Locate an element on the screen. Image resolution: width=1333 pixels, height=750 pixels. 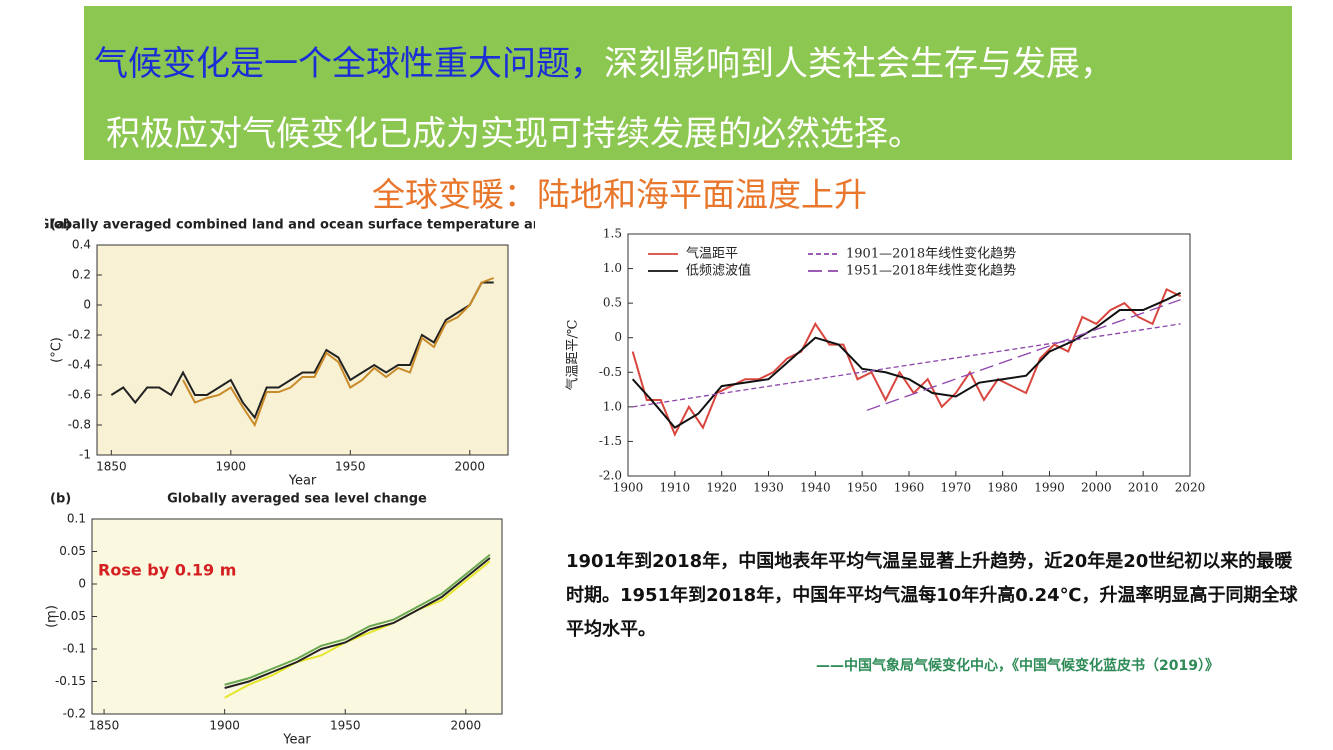
y-tick-label: -0.5 is located at coordinates (610, 372).